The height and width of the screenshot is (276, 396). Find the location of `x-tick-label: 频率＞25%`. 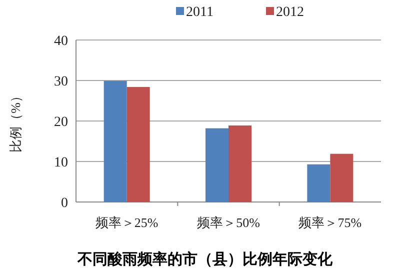

x-tick-label: 频率＞25% is located at coordinates (126, 222).